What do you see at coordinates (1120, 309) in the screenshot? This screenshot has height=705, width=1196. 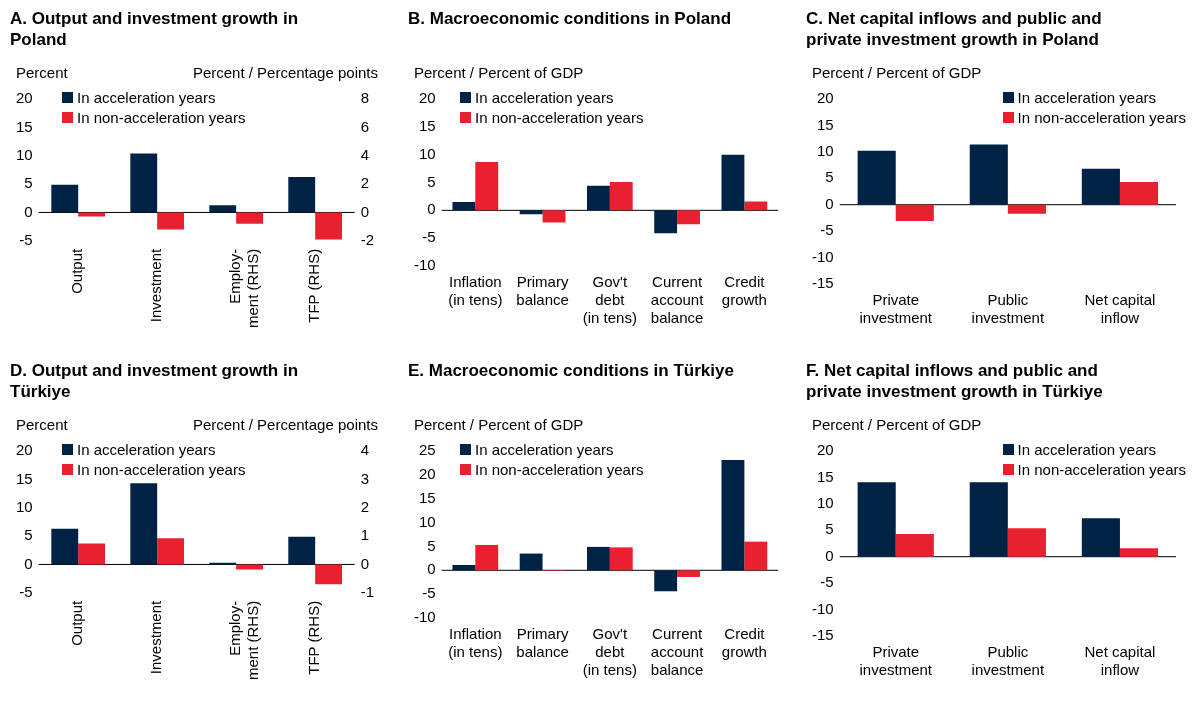 I see `x-tick-label: Net capital inflow` at bounding box center [1120, 309].